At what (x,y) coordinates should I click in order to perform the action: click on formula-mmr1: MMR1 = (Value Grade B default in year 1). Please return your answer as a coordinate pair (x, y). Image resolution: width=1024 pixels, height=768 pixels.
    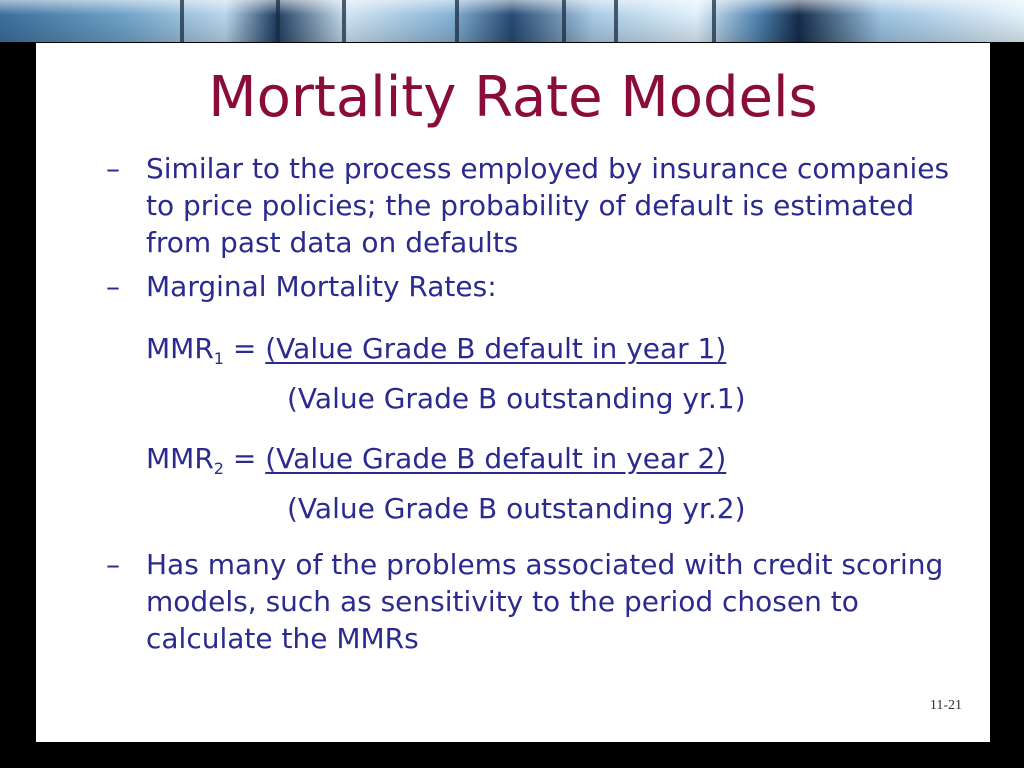
    Looking at the image, I should click on (436, 348).